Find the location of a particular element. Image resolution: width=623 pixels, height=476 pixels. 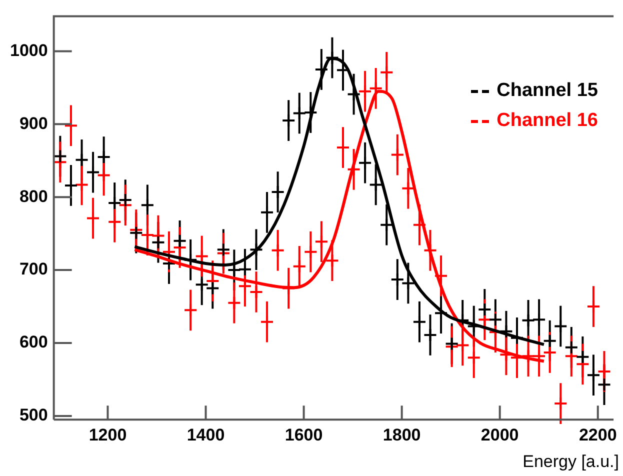

x-tick-label: 2000 is located at coordinates (499, 434).